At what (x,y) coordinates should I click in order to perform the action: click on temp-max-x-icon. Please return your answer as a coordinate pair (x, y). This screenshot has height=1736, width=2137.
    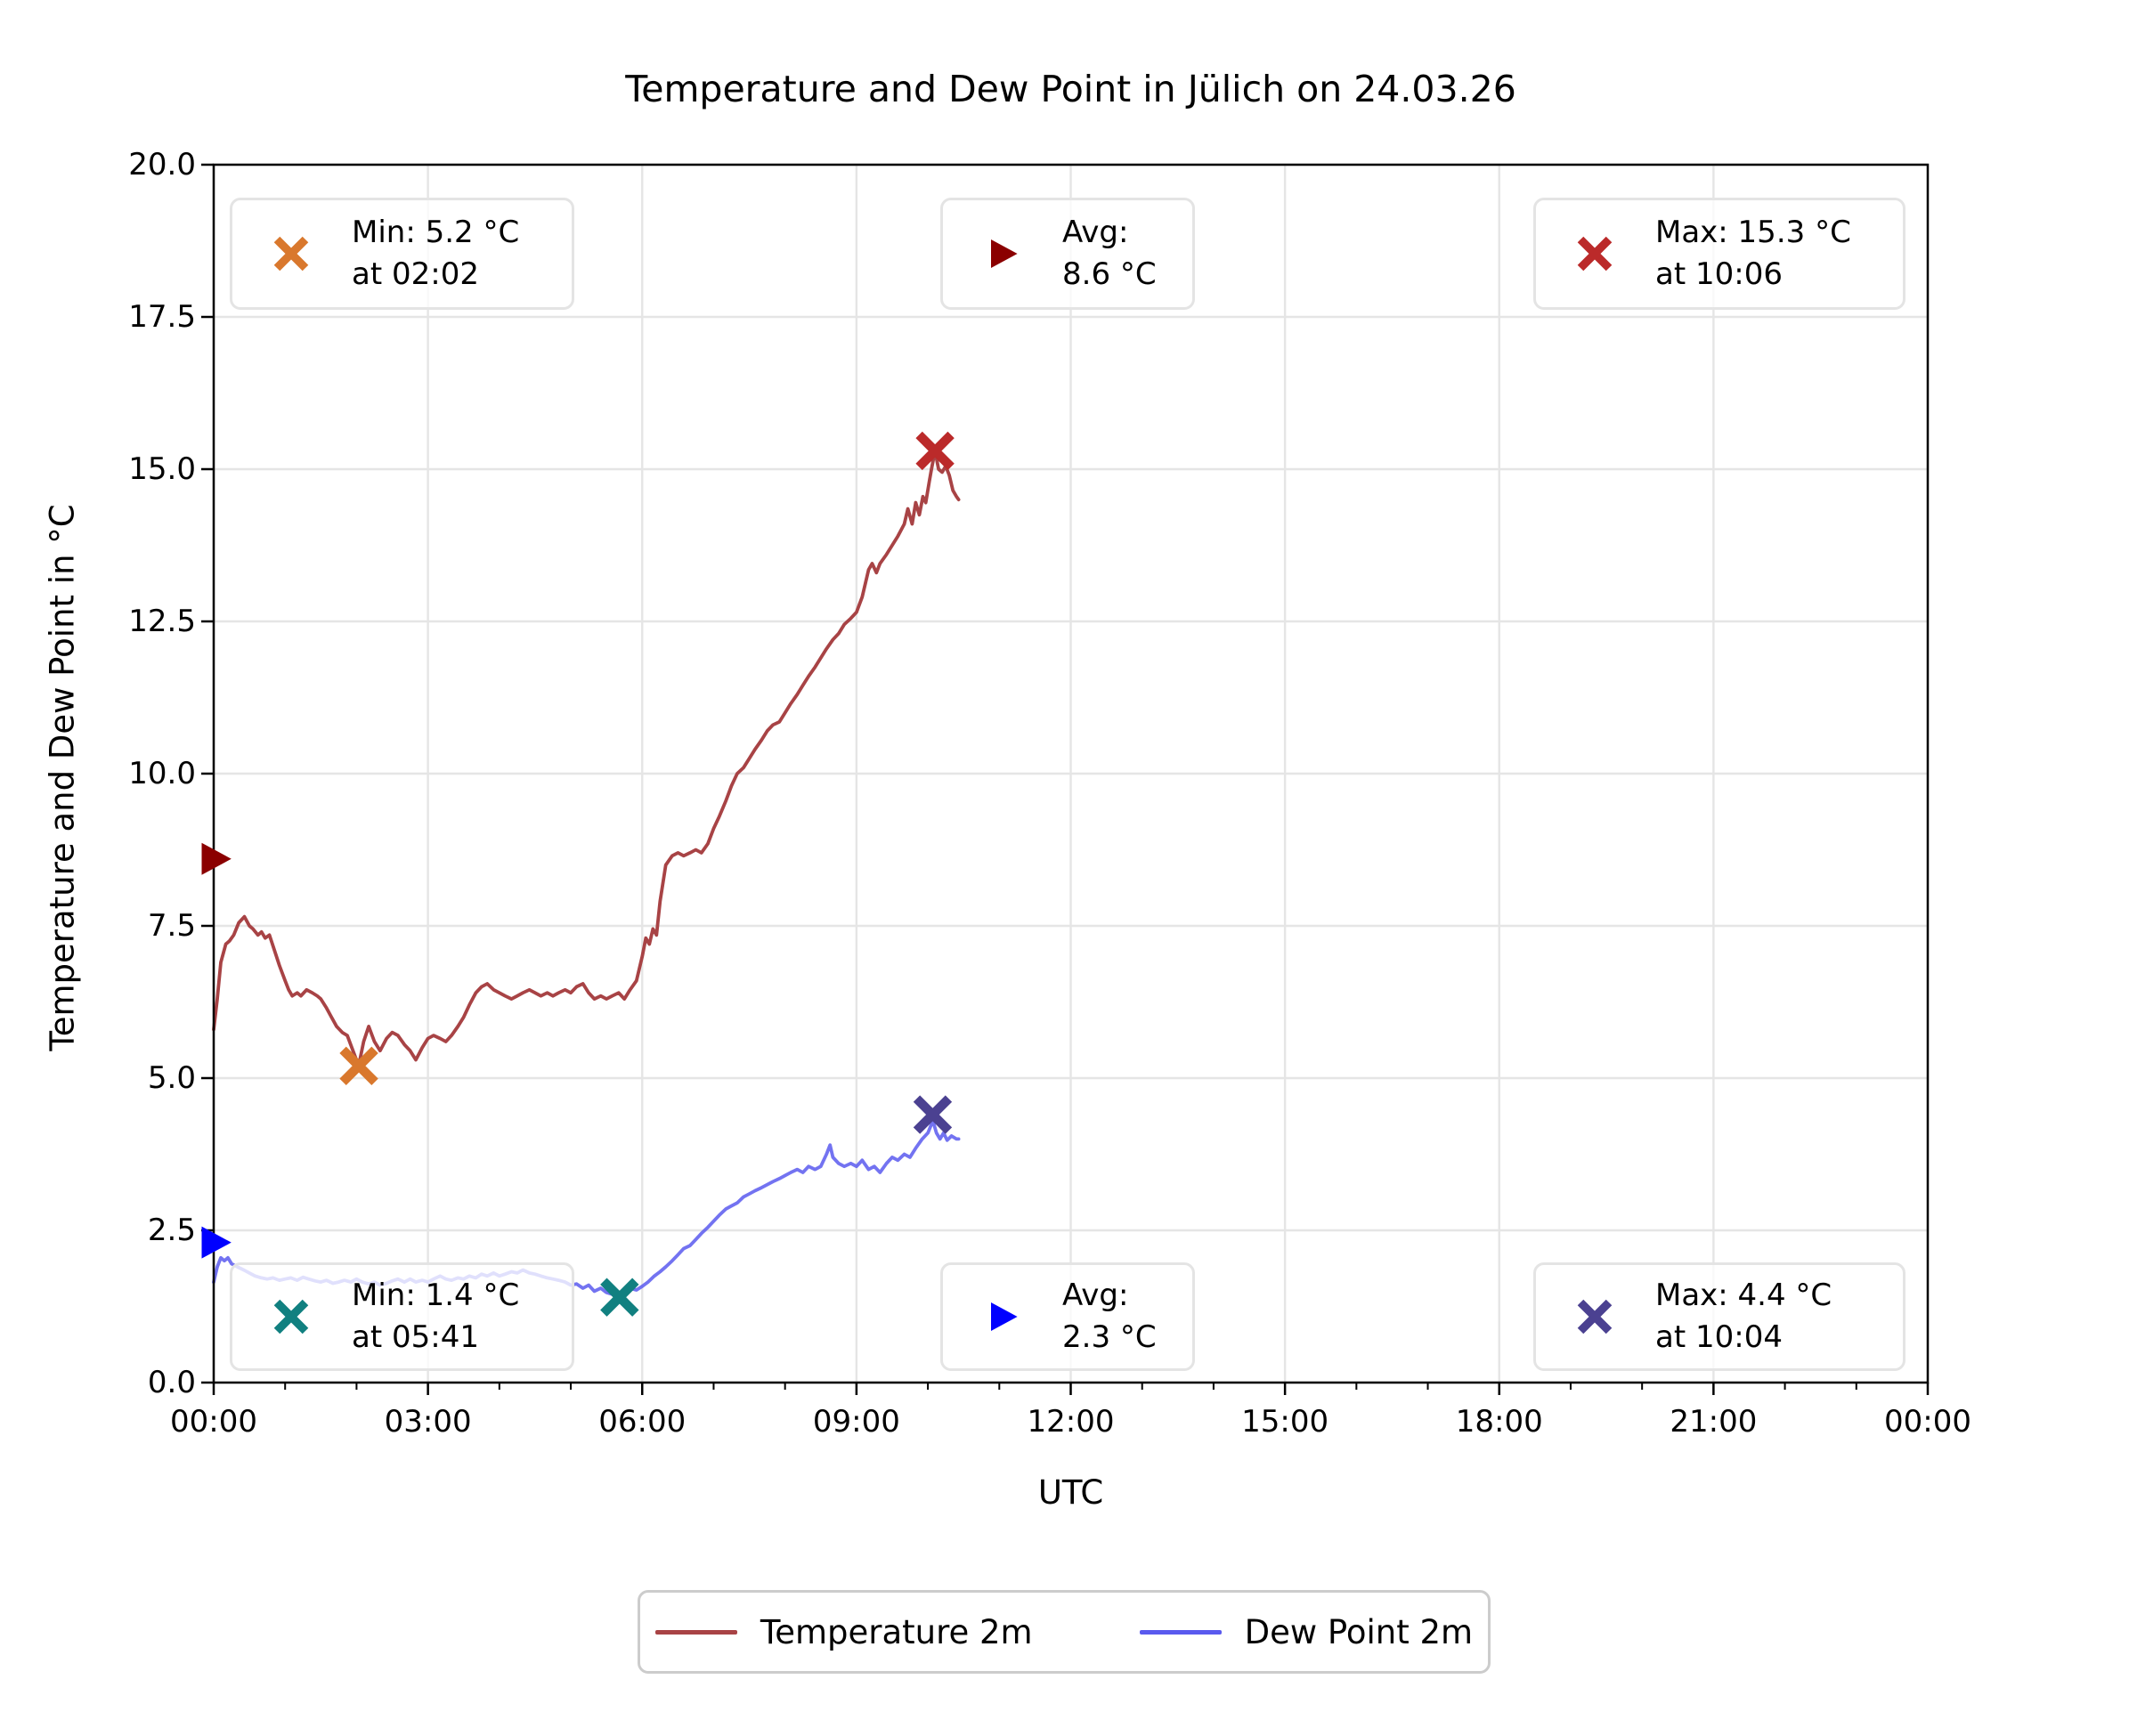
    Looking at the image, I should click on (1595, 254).